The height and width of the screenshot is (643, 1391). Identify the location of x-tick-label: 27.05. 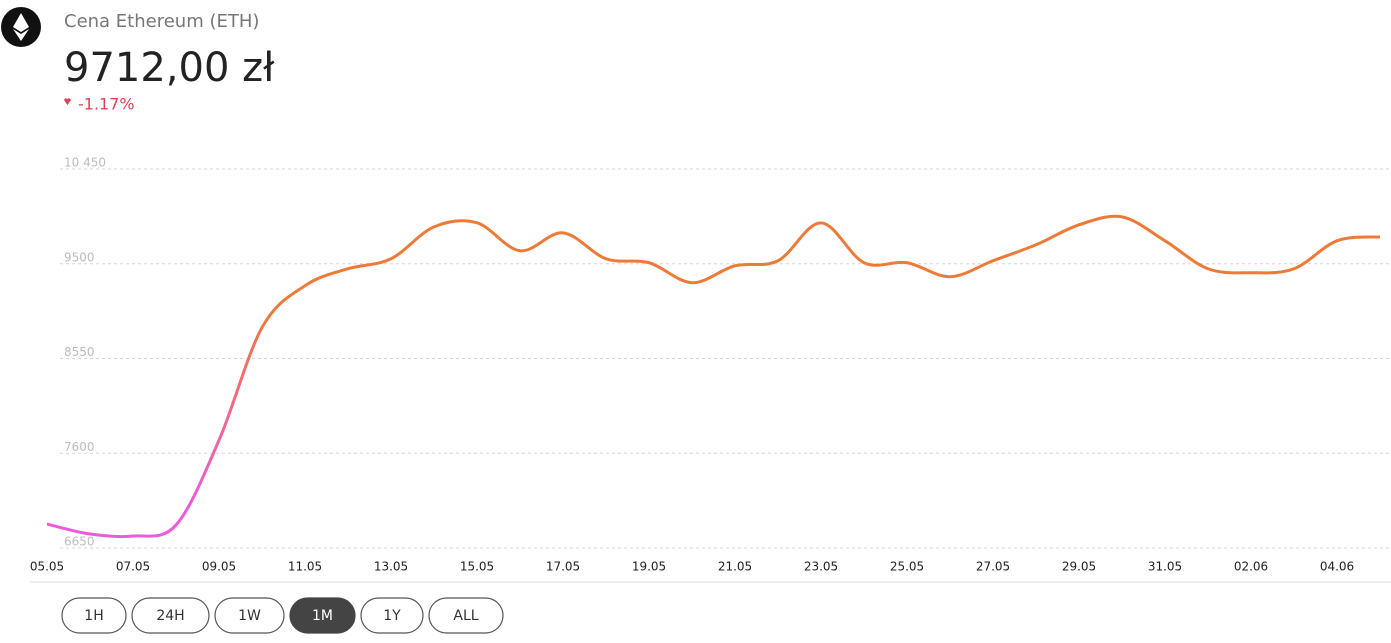
(993, 567).